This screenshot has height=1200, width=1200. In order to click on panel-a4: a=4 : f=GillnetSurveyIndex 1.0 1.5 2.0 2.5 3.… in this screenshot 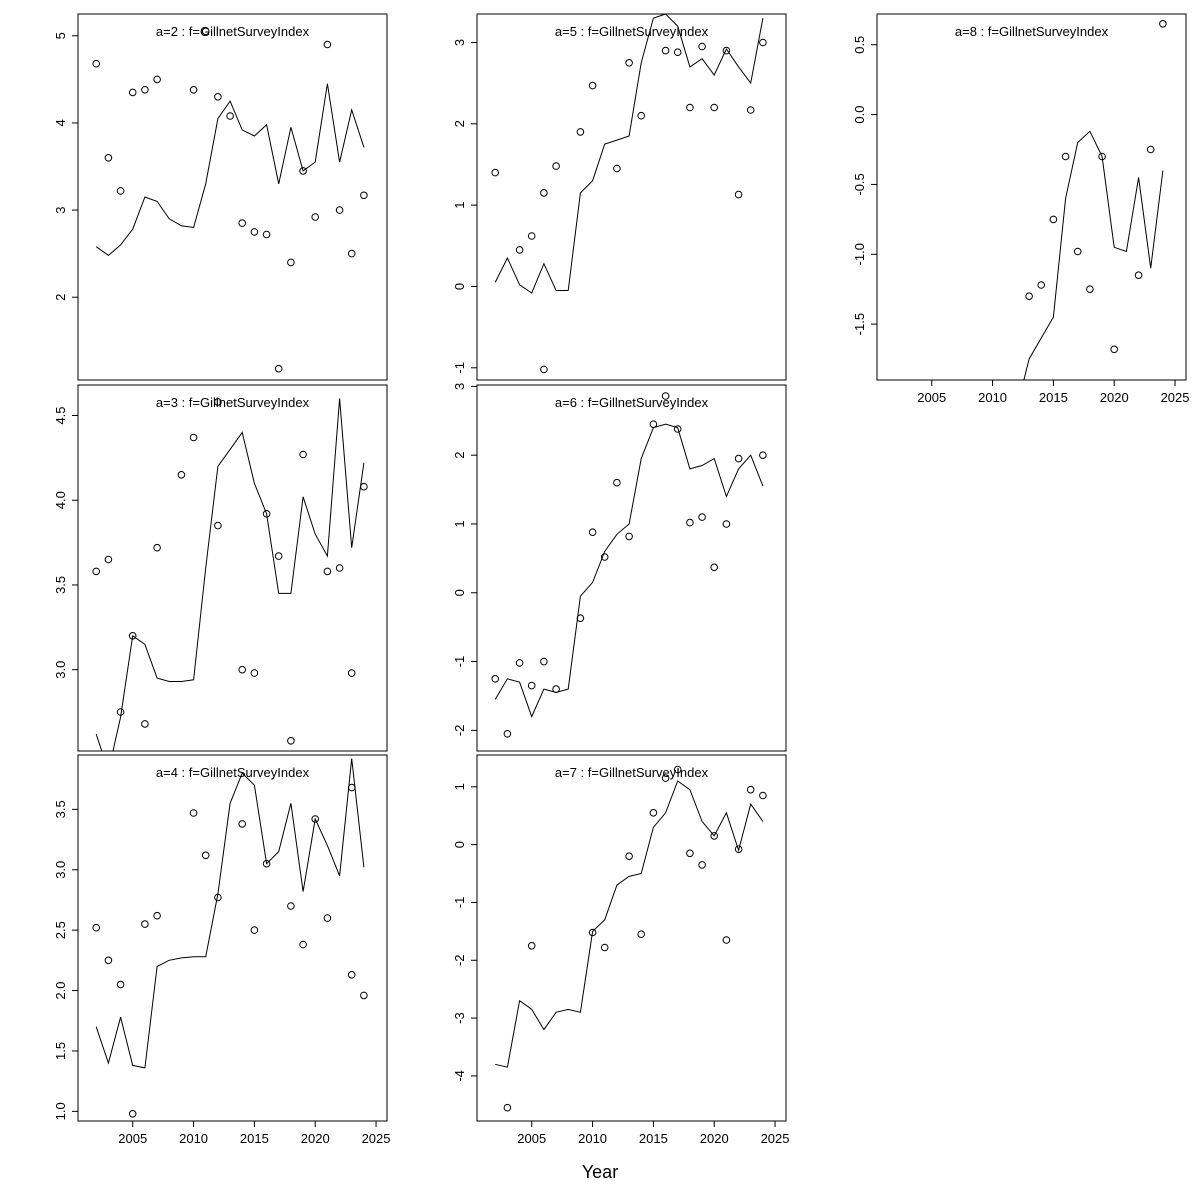, I will do `click(222, 950)`.